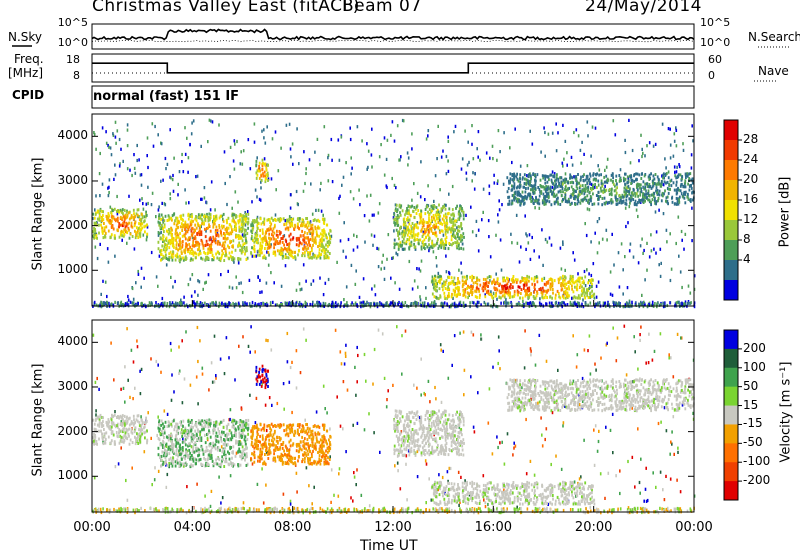 The image size is (800, 554). Describe the element at coordinates (757, 480) in the screenshot. I see `velocity-colorbar-tick-label: -200` at that location.